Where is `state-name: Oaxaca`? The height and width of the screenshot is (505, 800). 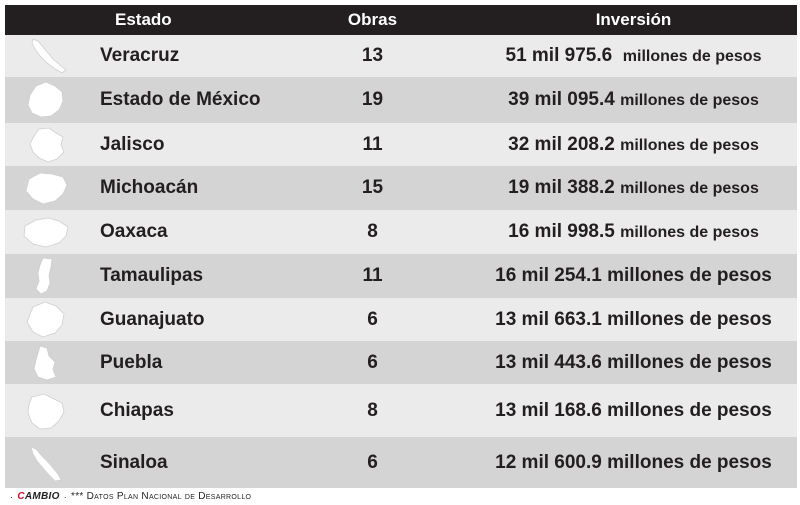
state-name: Oaxaca is located at coordinates (134, 231).